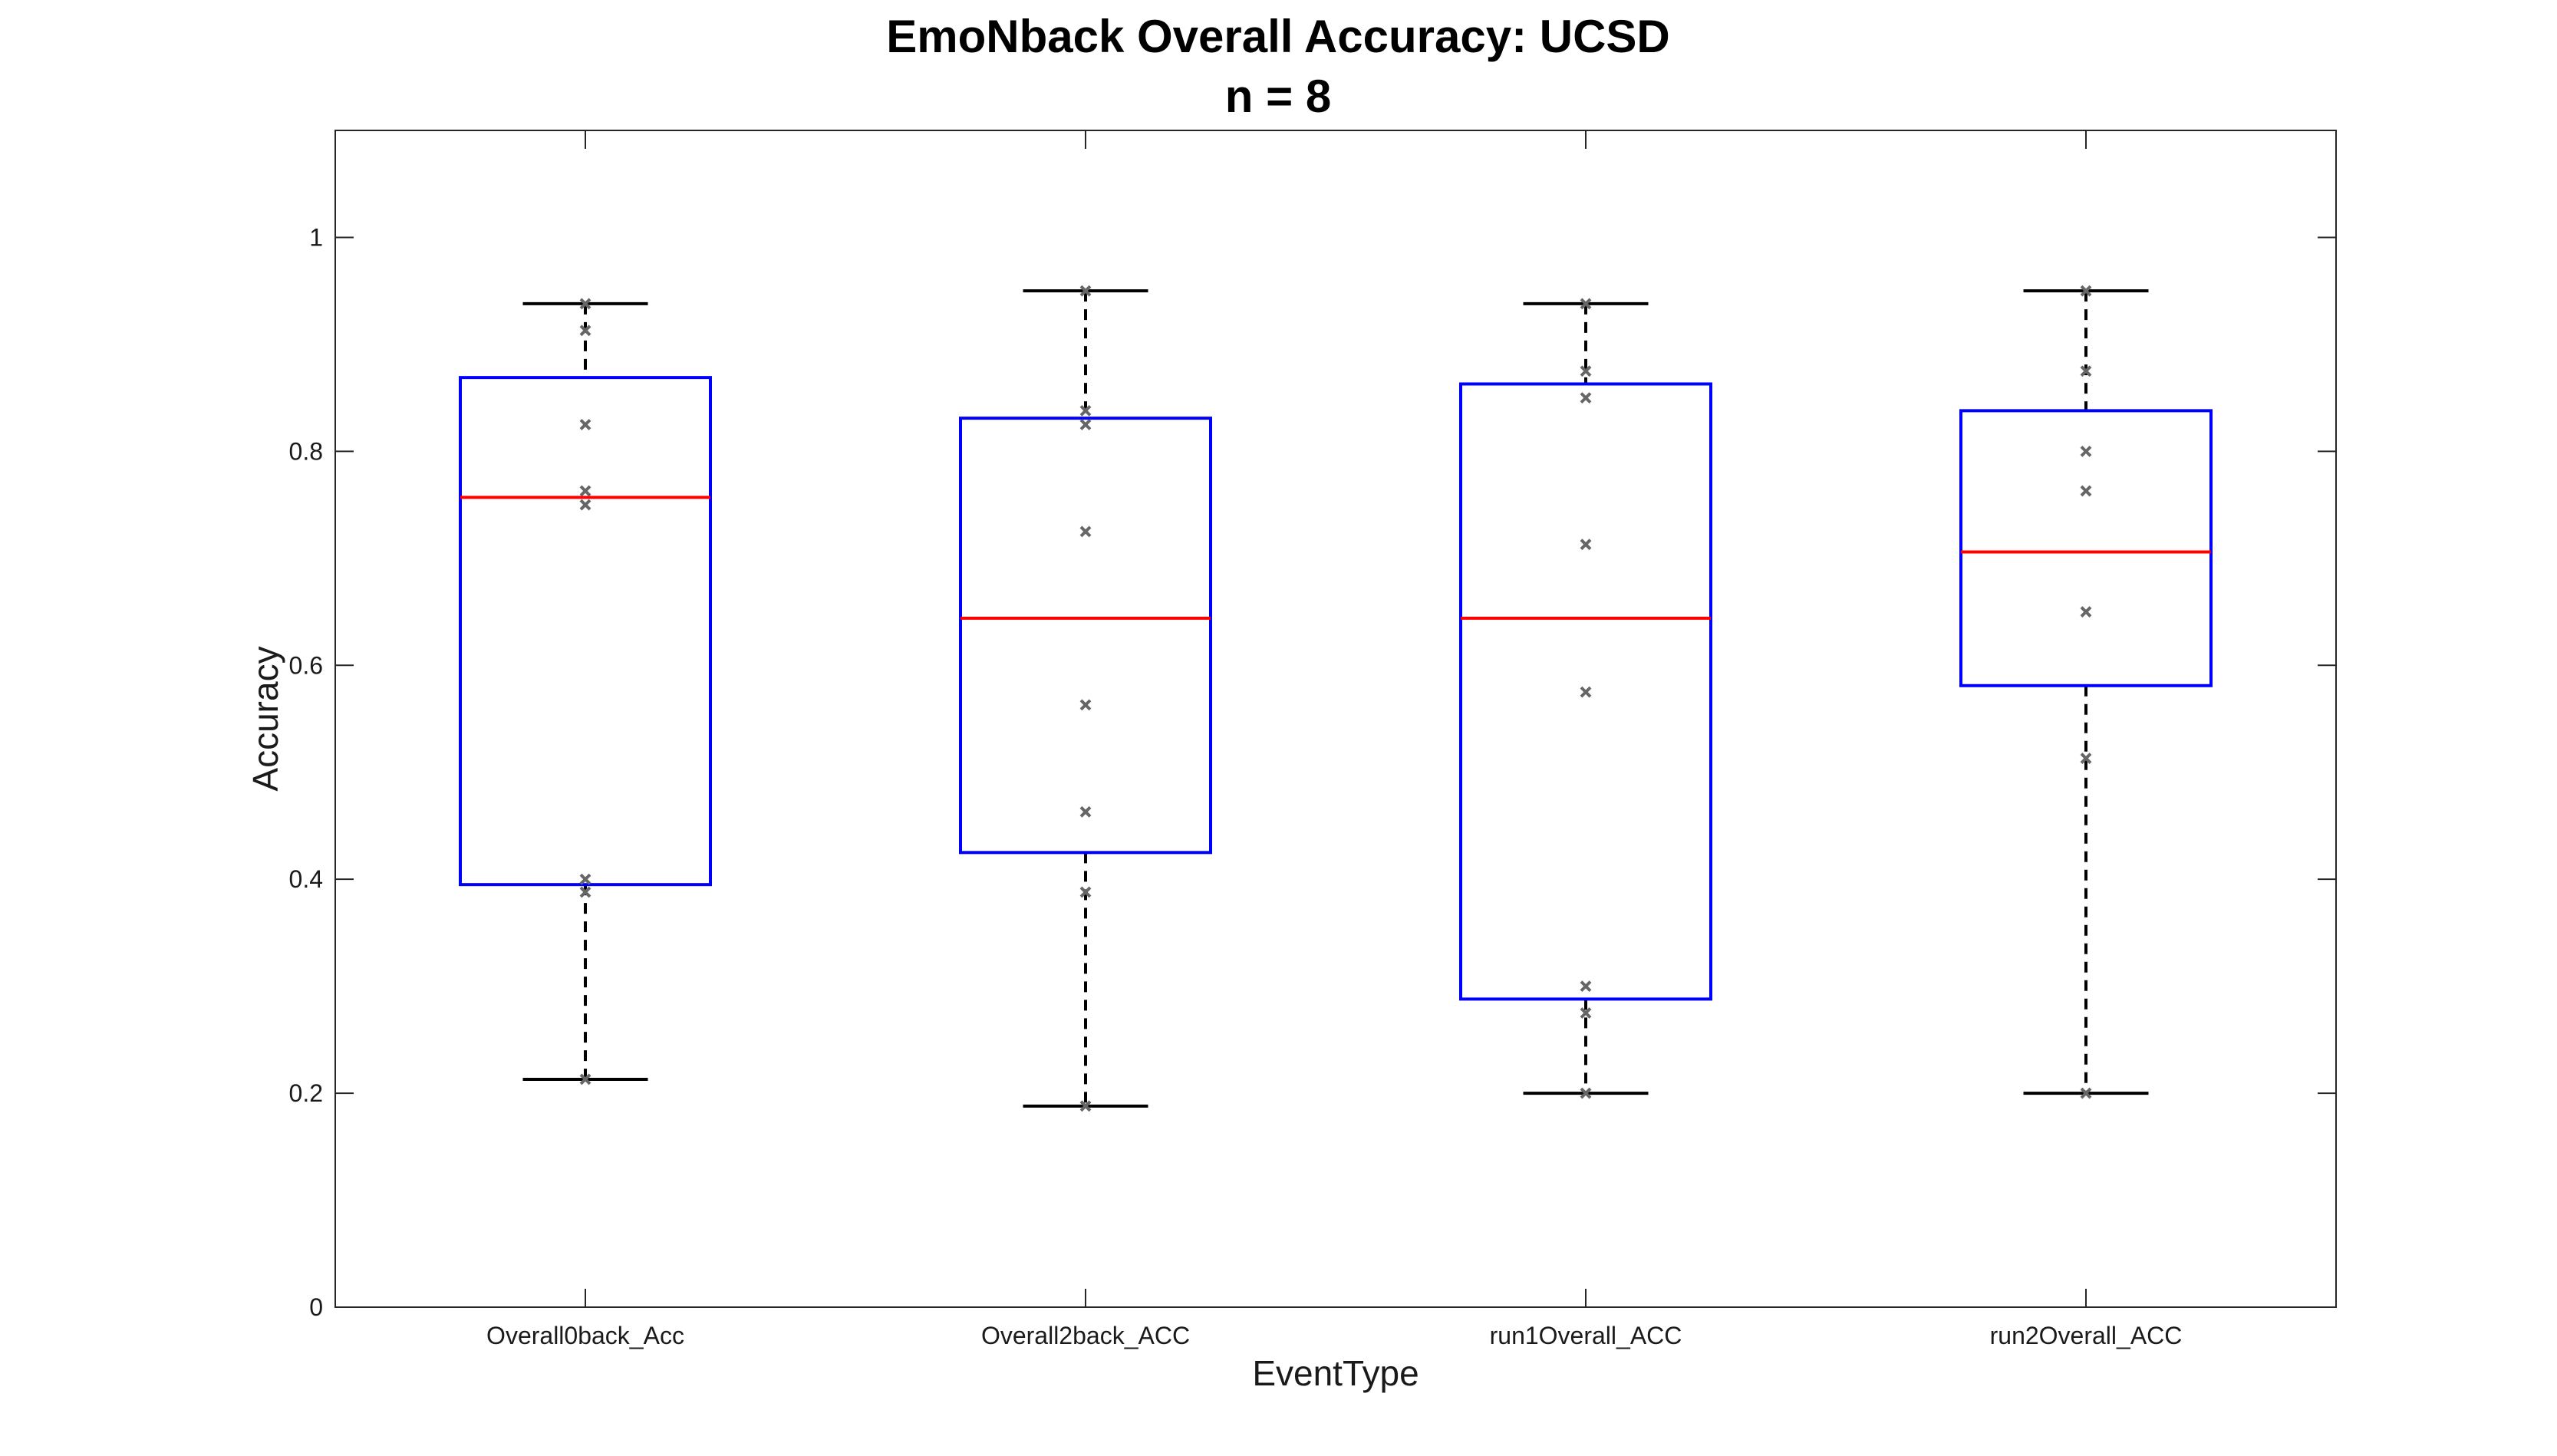 The height and width of the screenshot is (1456, 2557). I want to click on y-tick-label: 0, so click(316, 1307).